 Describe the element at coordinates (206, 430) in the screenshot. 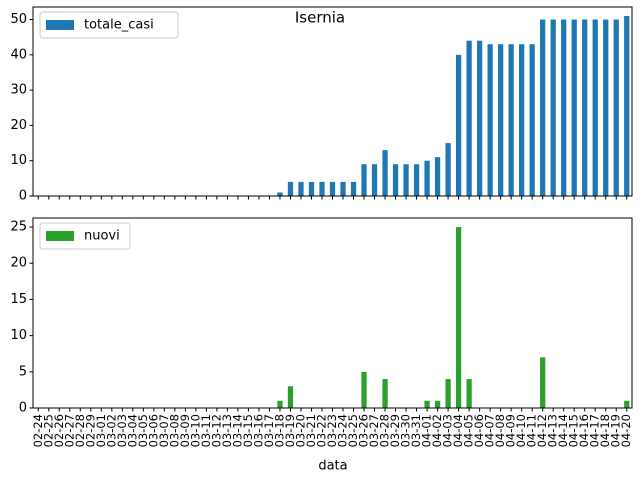

I see `x-tick-label: 03-11` at that location.